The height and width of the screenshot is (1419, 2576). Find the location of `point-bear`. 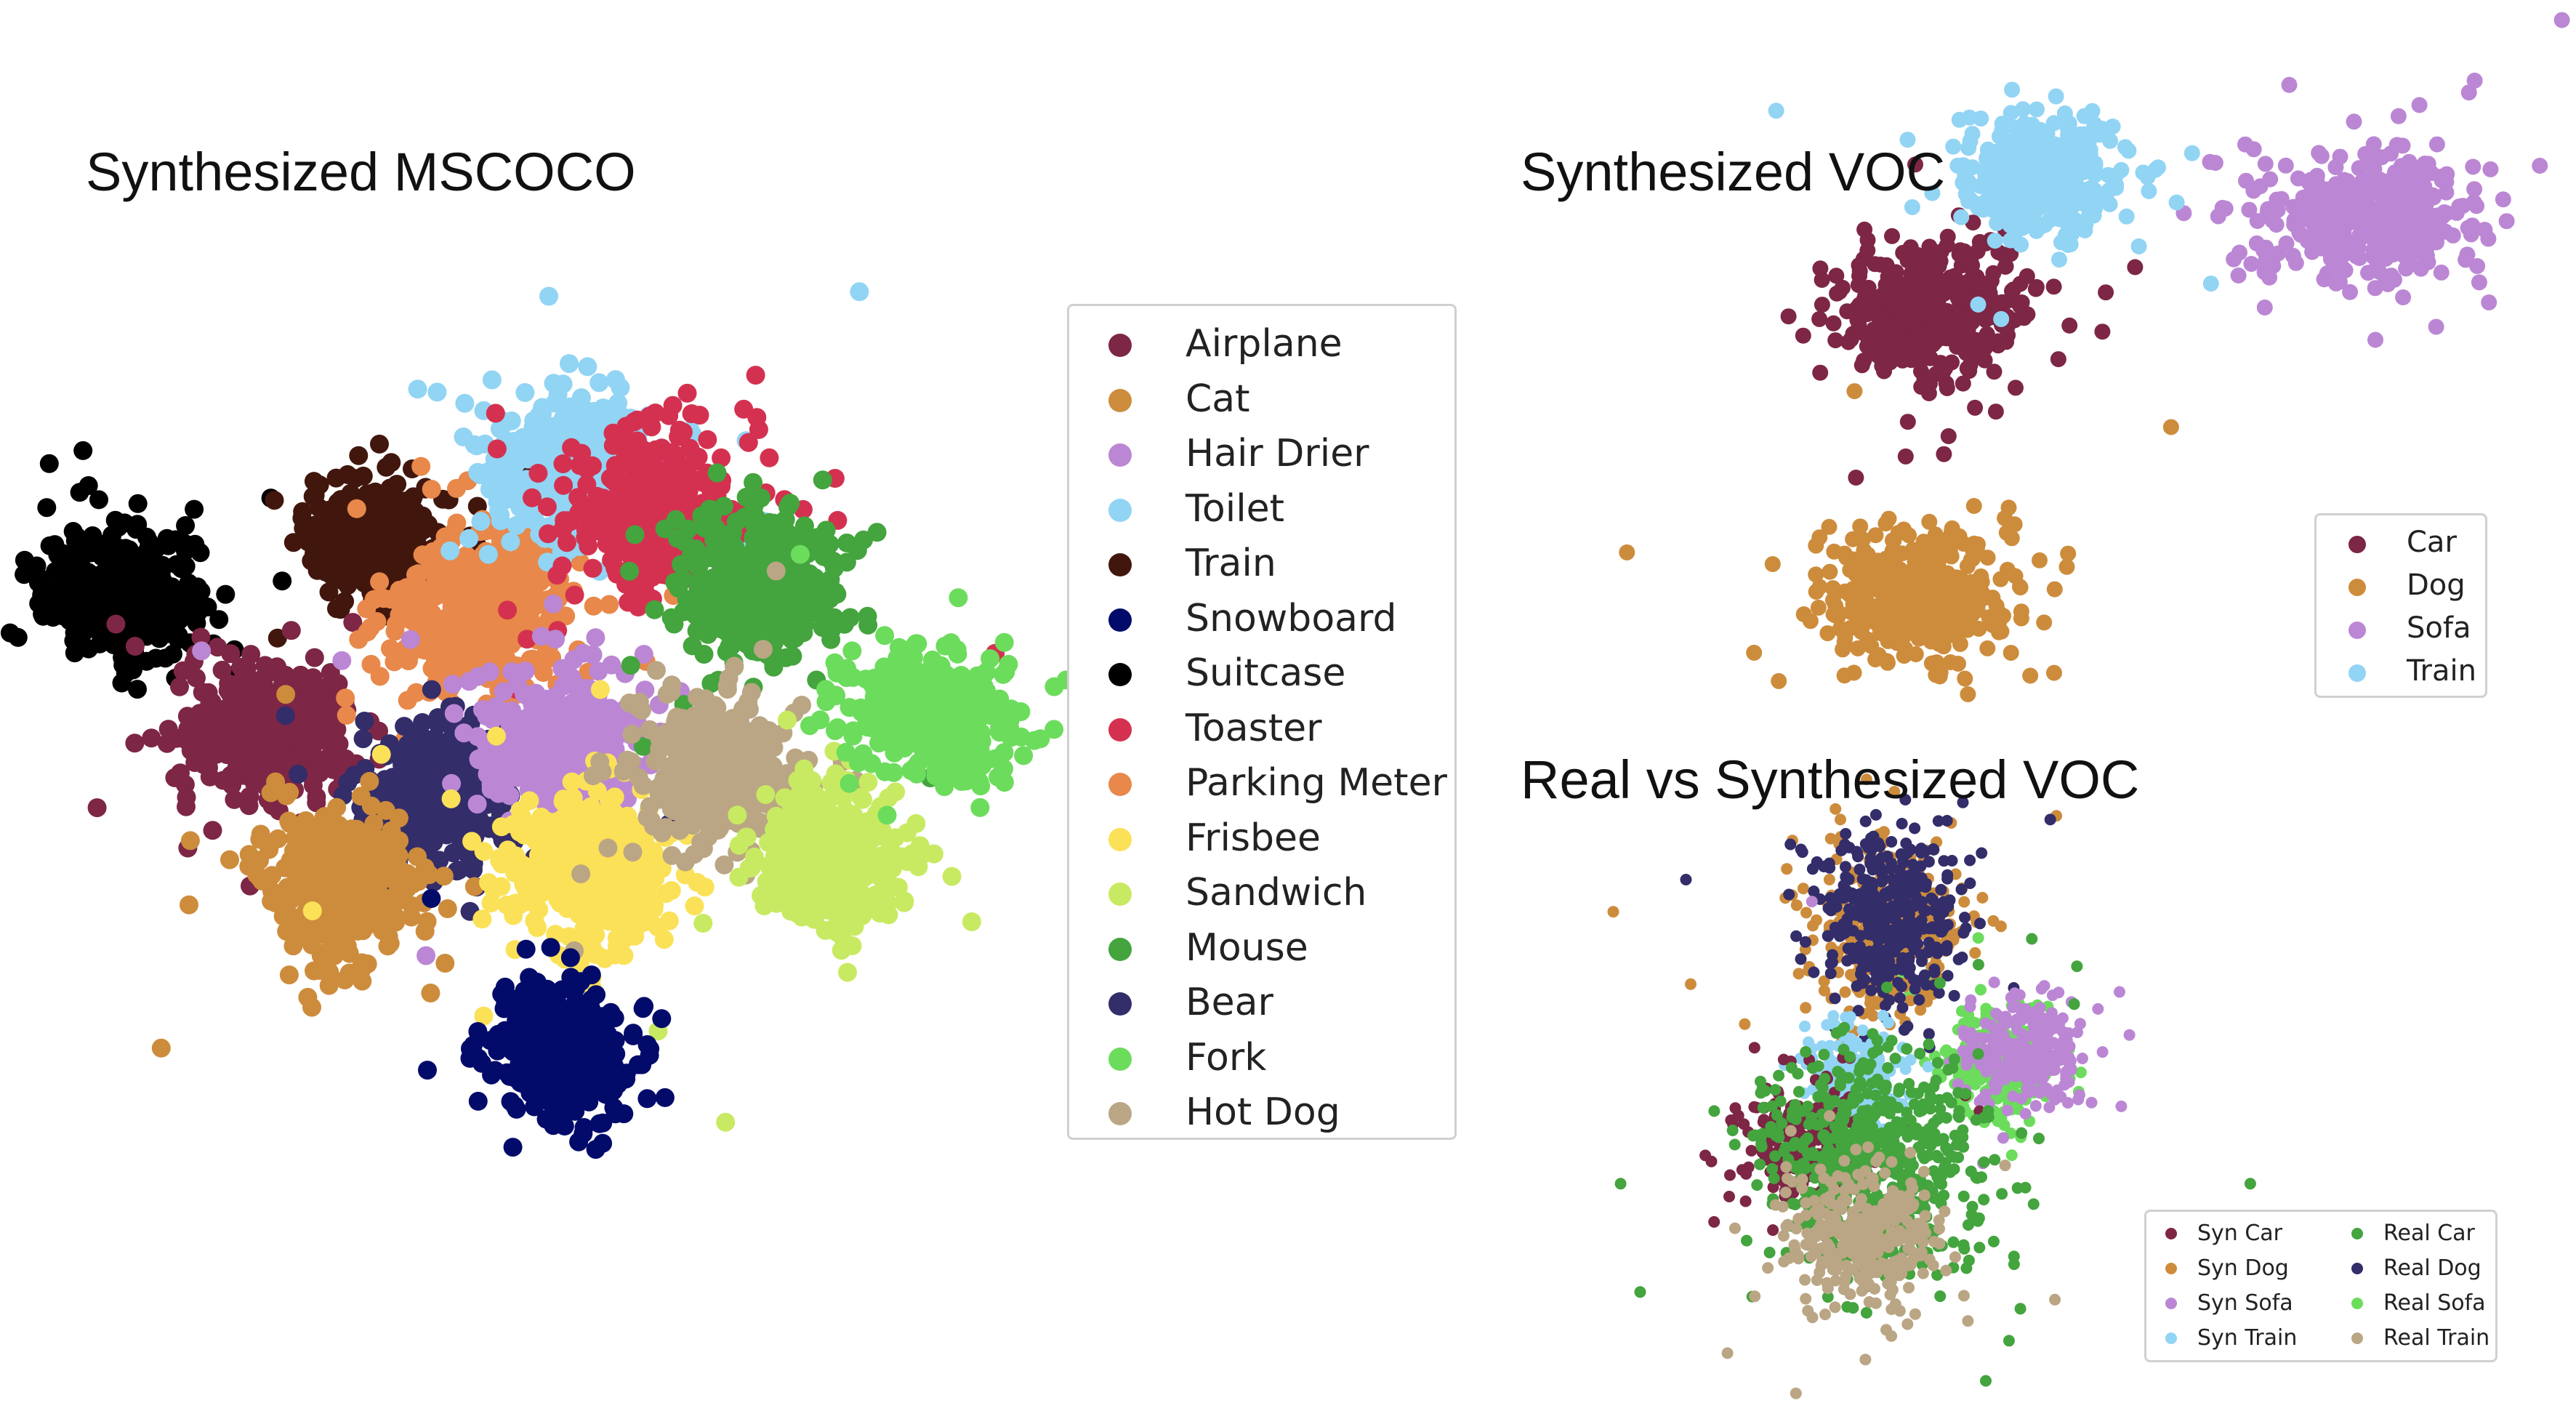

point-bear is located at coordinates (348, 782).